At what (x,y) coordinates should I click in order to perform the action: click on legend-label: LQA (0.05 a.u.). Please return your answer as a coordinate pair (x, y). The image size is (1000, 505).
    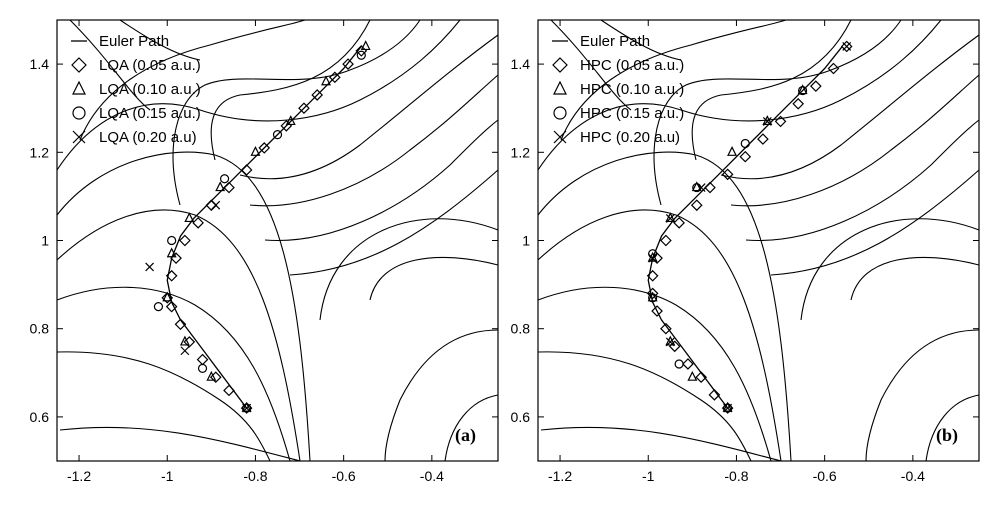
    Looking at the image, I should click on (150, 65).